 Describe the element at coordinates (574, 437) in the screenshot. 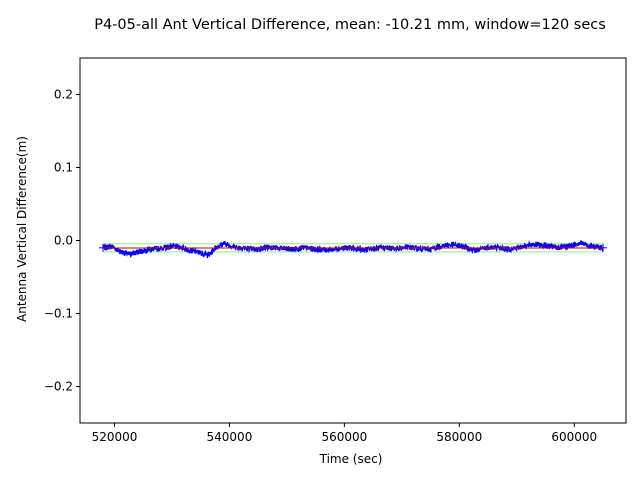

I see `x-tick-label: 600000` at that location.